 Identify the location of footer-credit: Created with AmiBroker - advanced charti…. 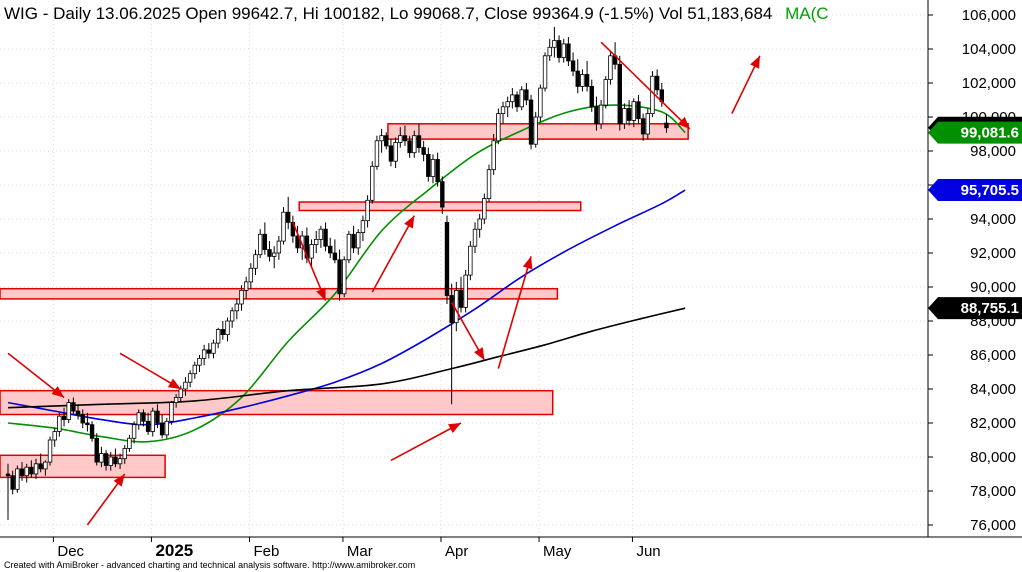
(209, 565).